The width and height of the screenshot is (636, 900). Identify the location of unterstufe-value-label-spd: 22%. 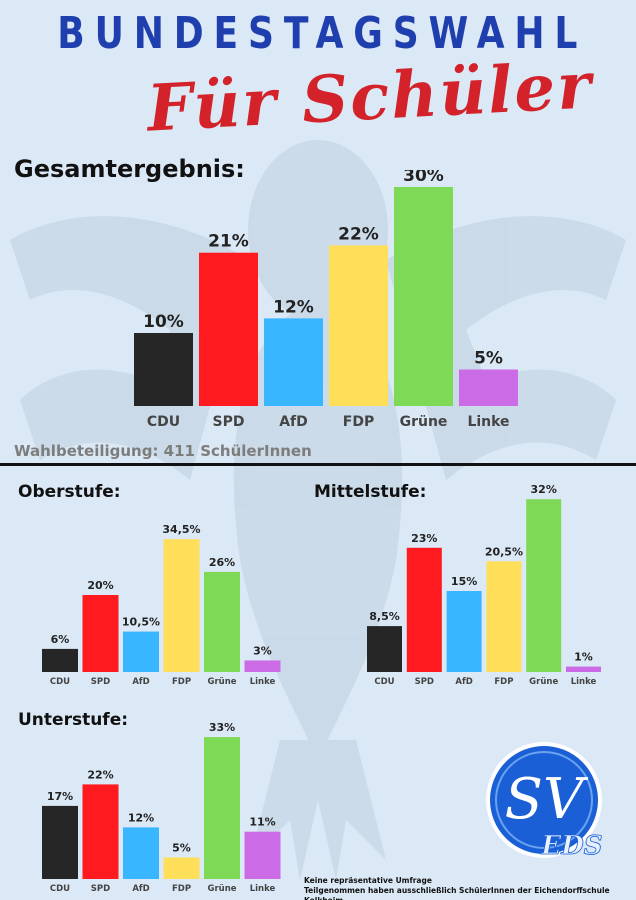
(100, 774).